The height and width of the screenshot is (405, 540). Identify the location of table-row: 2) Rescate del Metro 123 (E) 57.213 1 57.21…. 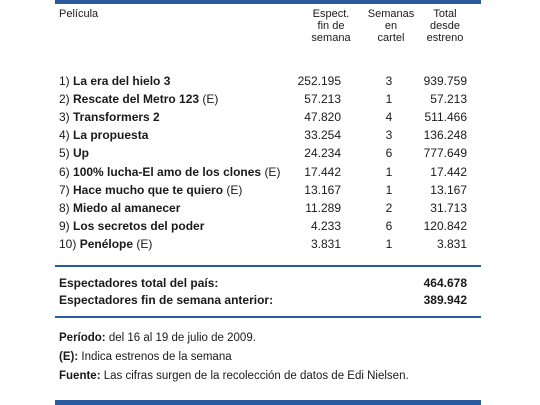
(268, 99).